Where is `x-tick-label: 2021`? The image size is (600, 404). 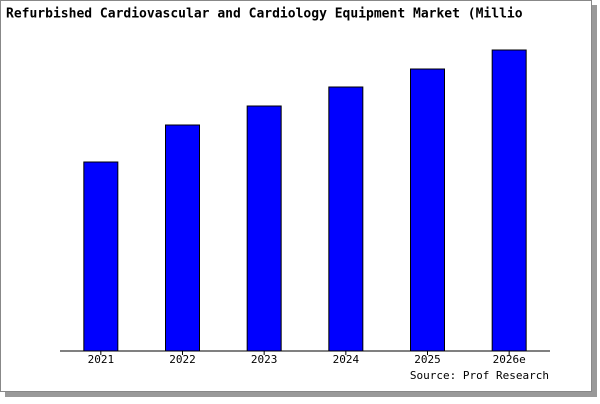
x-tick-label: 2021 is located at coordinates (101, 359).